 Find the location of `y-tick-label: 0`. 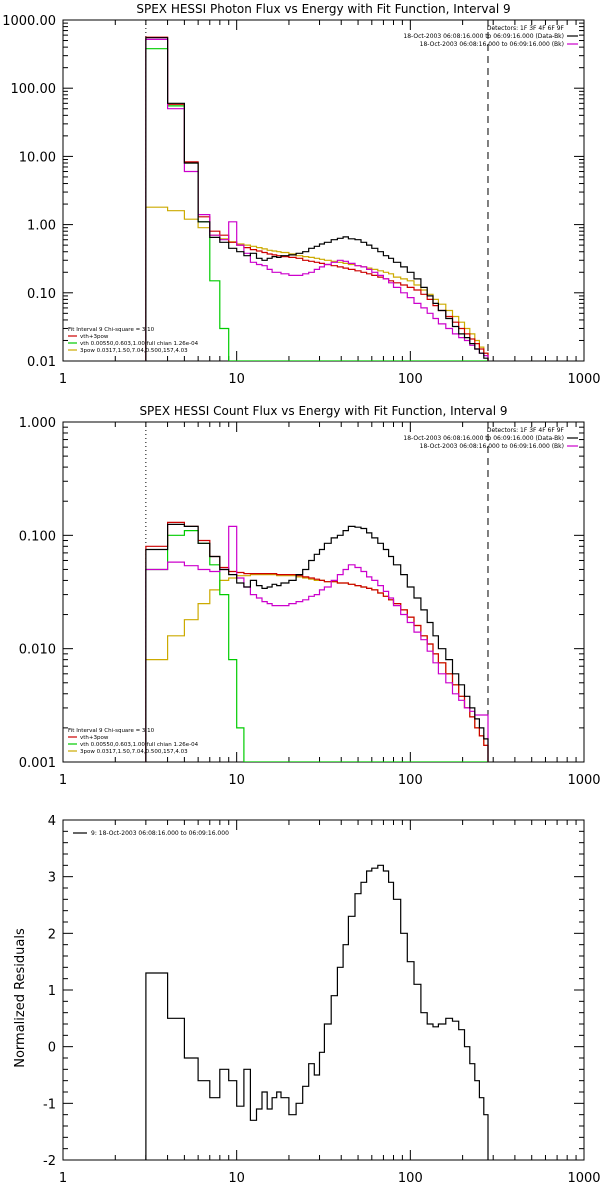

y-tick-label: 0 is located at coordinates (52, 1048).